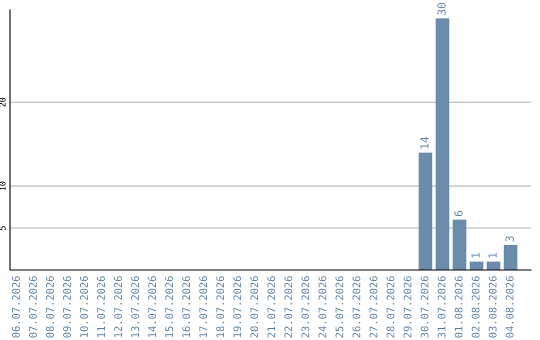 The image size is (540, 340). I want to click on x-tick-label: 10.07.2026, so click(84, 307).